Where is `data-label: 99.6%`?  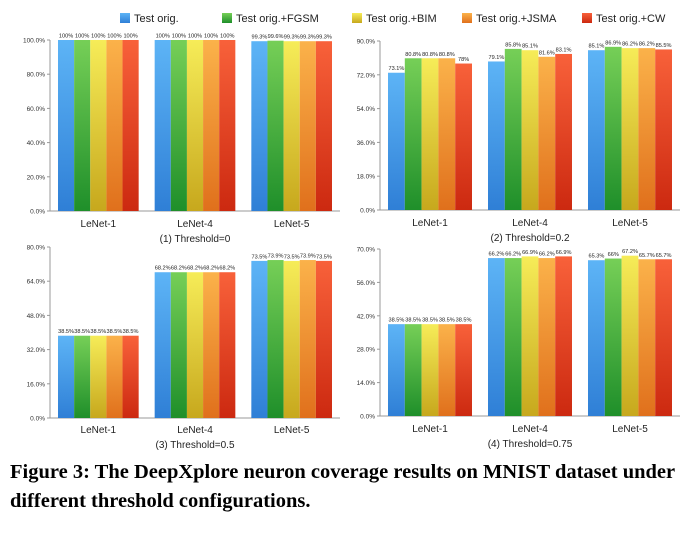 data-label: 99.6% is located at coordinates (276, 37).